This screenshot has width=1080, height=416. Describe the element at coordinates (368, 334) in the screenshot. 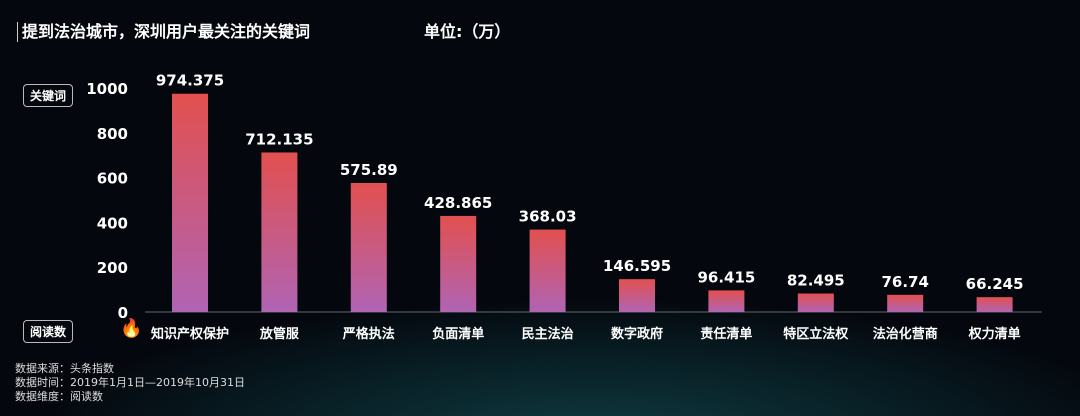

I see `x-tick-label: 严格执法` at that location.